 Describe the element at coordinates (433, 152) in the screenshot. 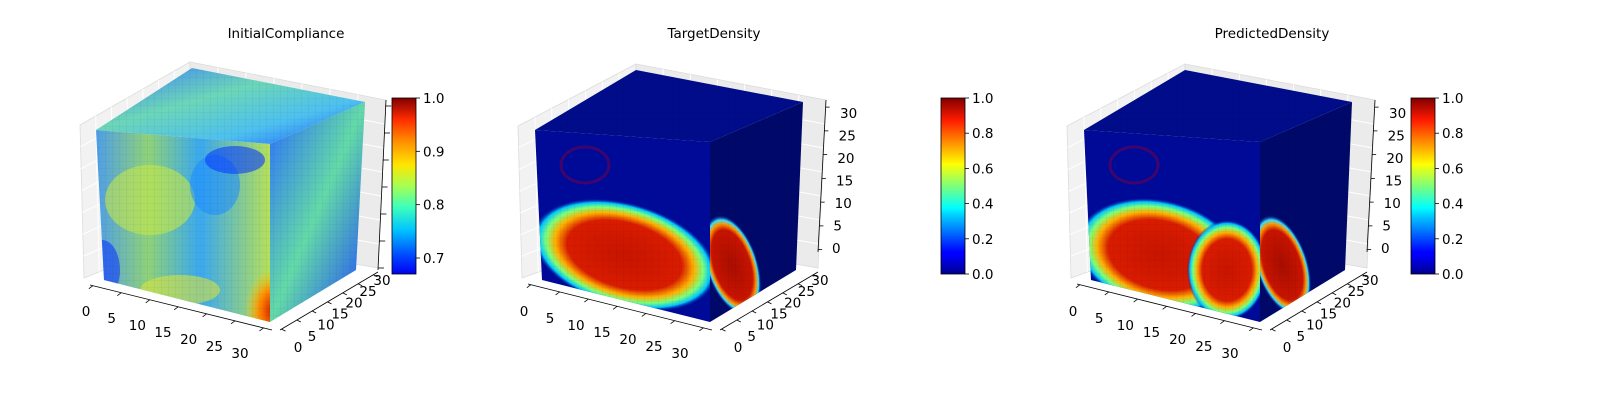

I see `colorbar-tick-label: 0.9` at that location.